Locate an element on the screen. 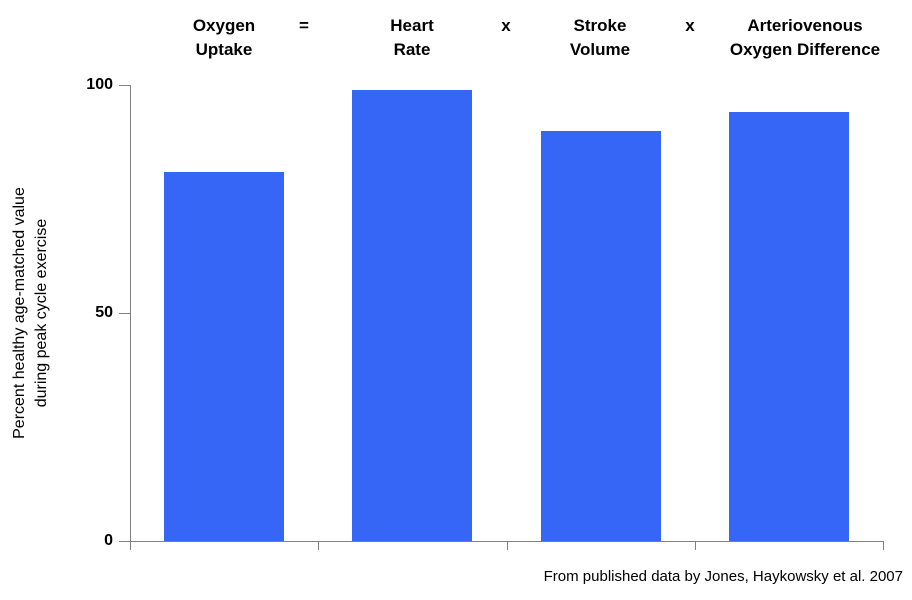 This screenshot has height=600, width=912. equation-term-line2: Volume is located at coordinates (600, 49).